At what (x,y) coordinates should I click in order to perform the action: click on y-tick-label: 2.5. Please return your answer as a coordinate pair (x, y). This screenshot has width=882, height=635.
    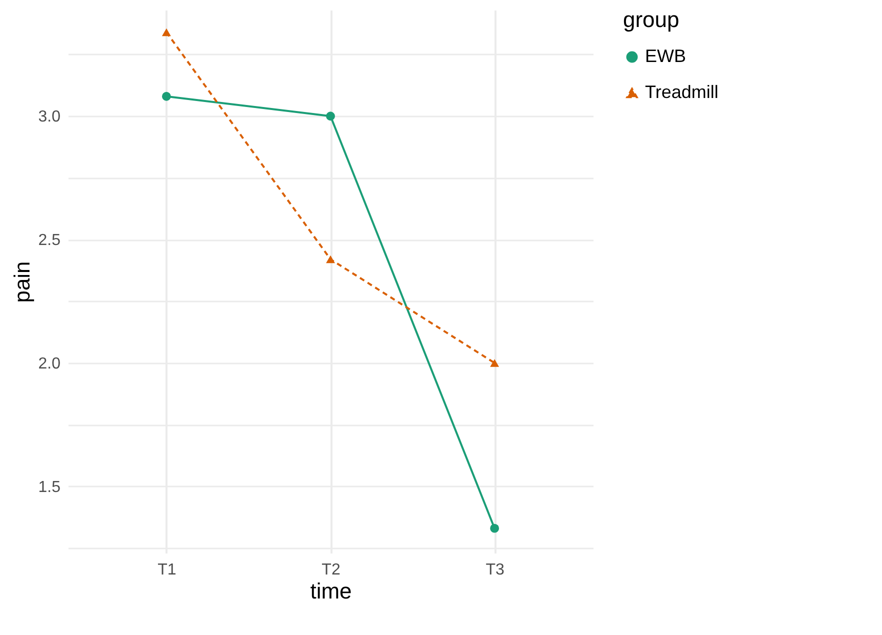
    Looking at the image, I should click on (49, 241).